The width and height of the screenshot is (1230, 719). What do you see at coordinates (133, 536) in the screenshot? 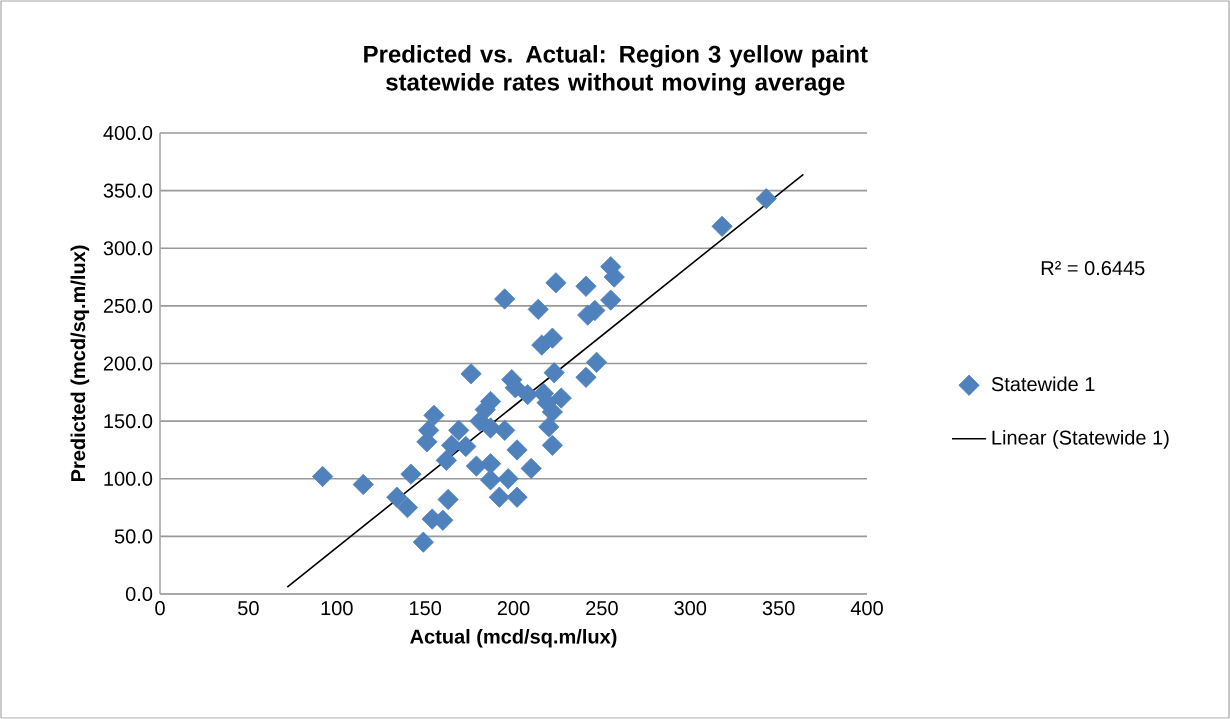
I see `y-tick-label: 50.0` at bounding box center [133, 536].